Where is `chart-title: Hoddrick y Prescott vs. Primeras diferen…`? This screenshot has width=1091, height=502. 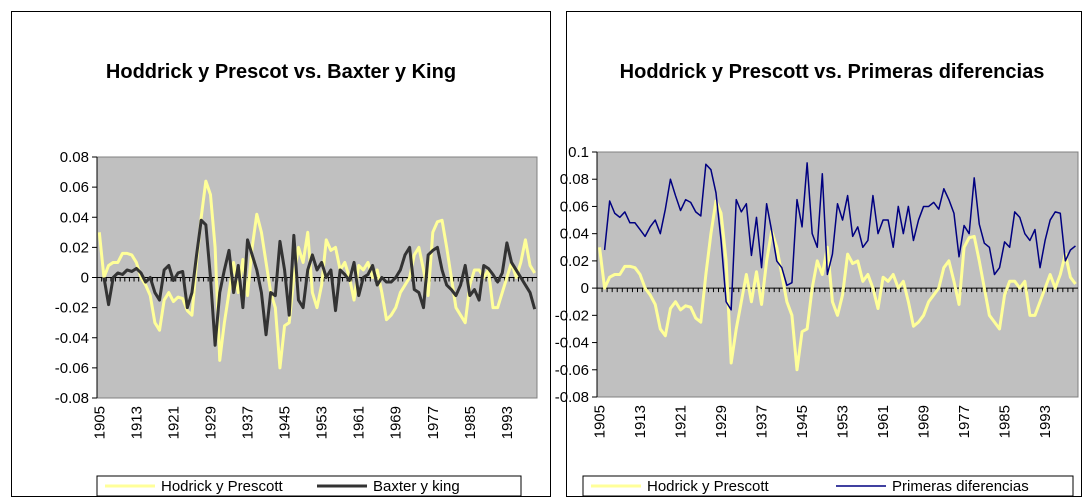 chart-title: Hoddrick y Prescott vs. Primeras diferen… is located at coordinates (832, 72).